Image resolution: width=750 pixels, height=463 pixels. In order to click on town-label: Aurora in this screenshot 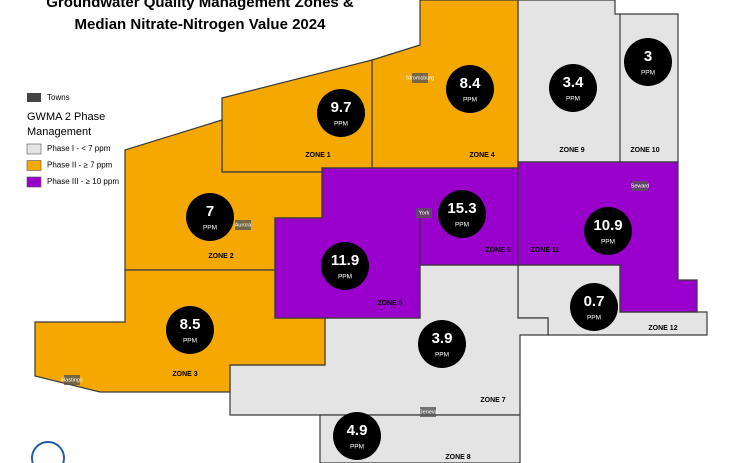, I will do `click(243, 225)`.